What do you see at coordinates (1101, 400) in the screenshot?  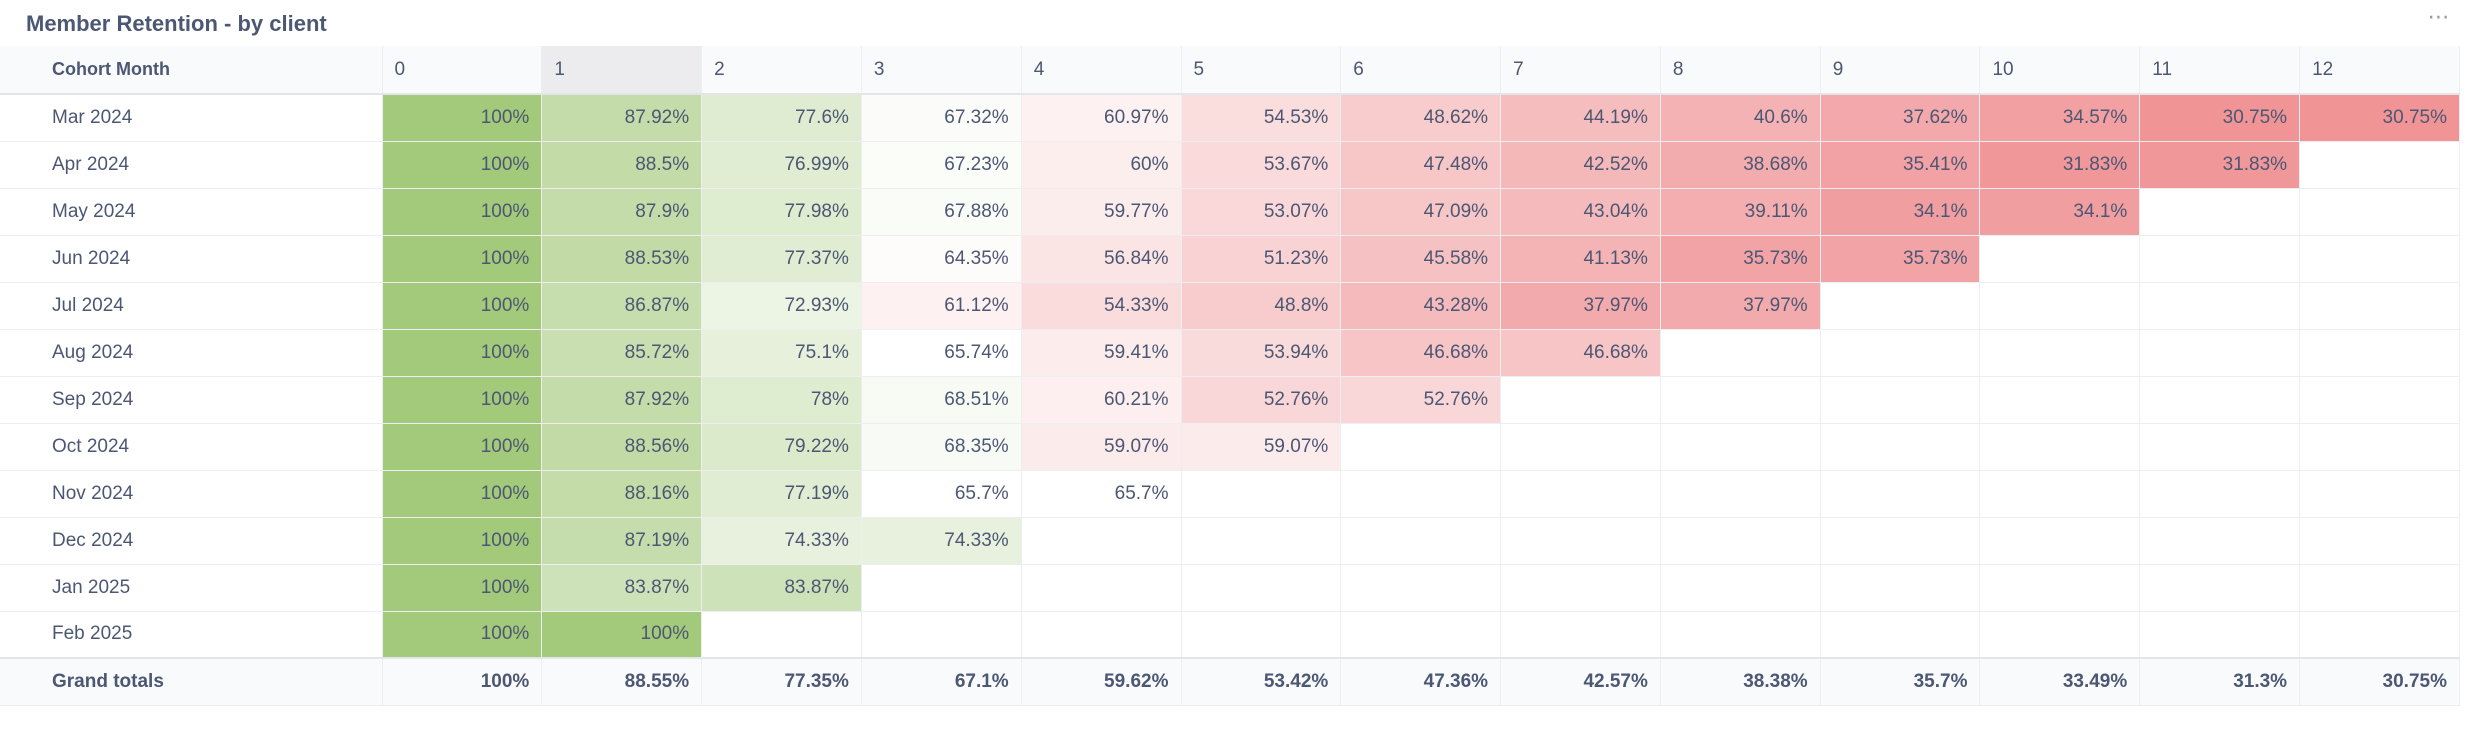 I see `retention-cell: 60.21%` at bounding box center [1101, 400].